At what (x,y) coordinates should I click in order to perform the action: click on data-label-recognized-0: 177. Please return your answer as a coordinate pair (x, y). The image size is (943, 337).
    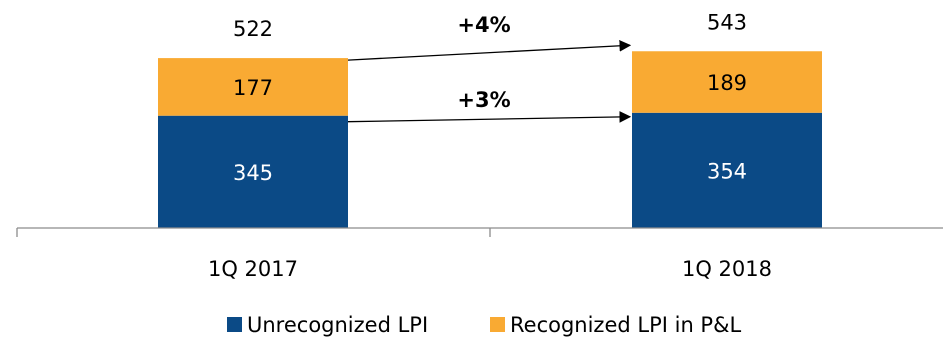
    Looking at the image, I should click on (253, 88).